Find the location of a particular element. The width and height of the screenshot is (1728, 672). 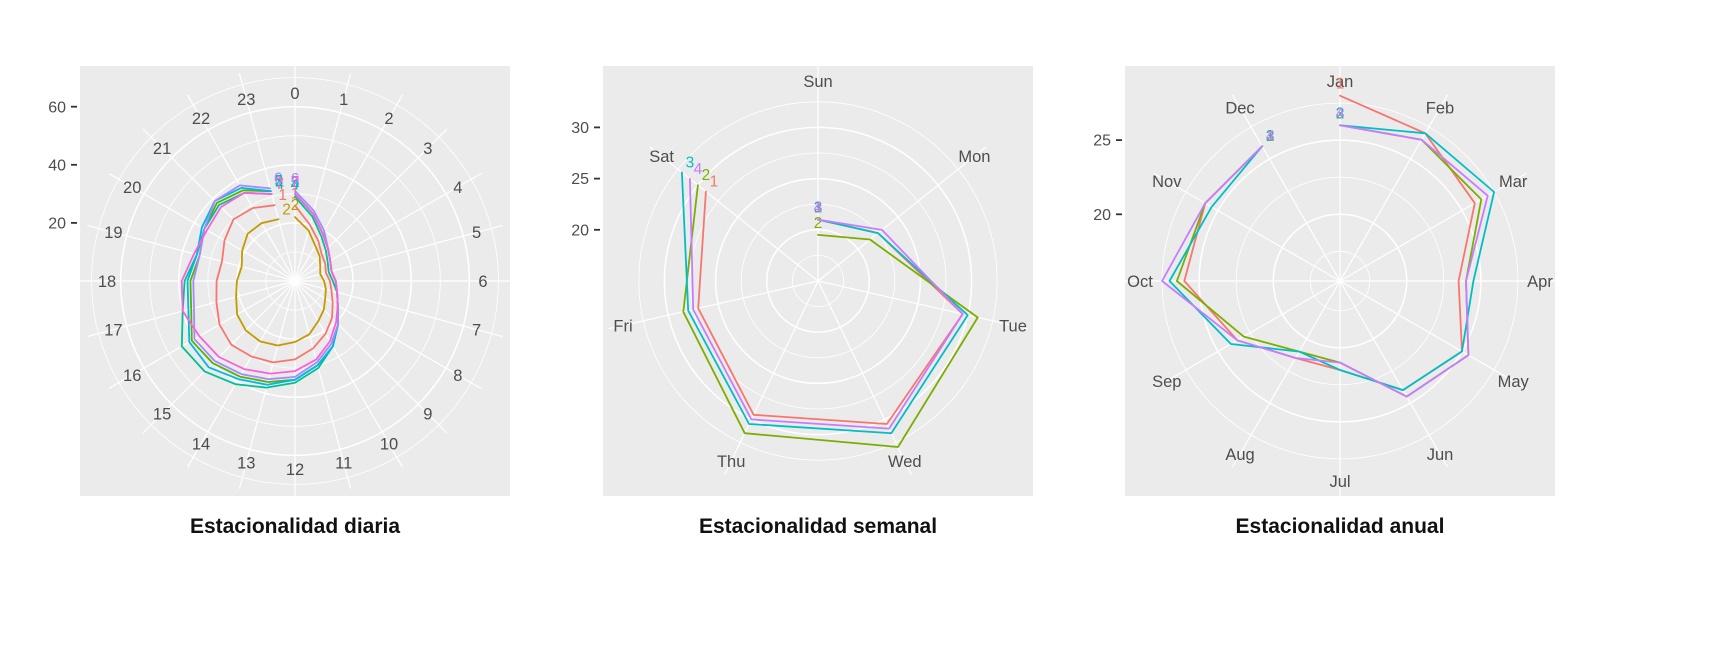

category-label: Sep is located at coordinates (1166, 382).